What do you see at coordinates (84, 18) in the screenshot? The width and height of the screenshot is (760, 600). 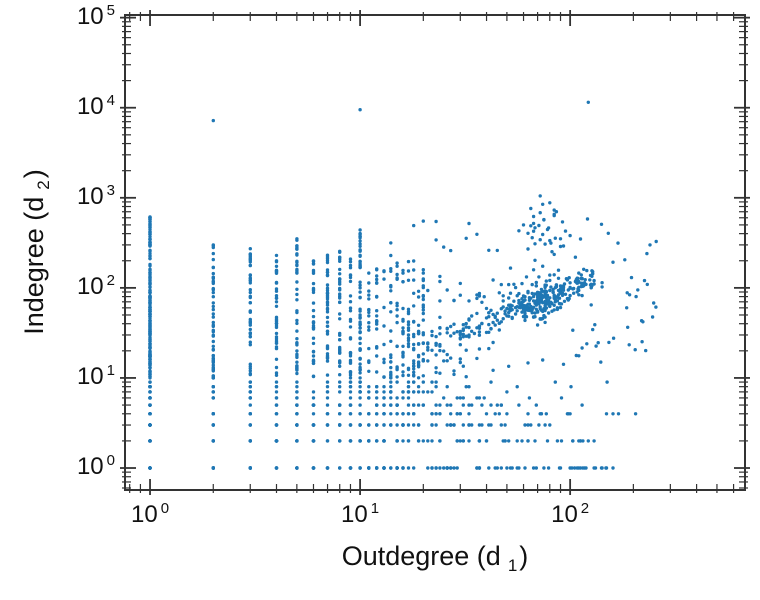 I see `y-tick-label-10e5: 10 5` at bounding box center [84, 18].